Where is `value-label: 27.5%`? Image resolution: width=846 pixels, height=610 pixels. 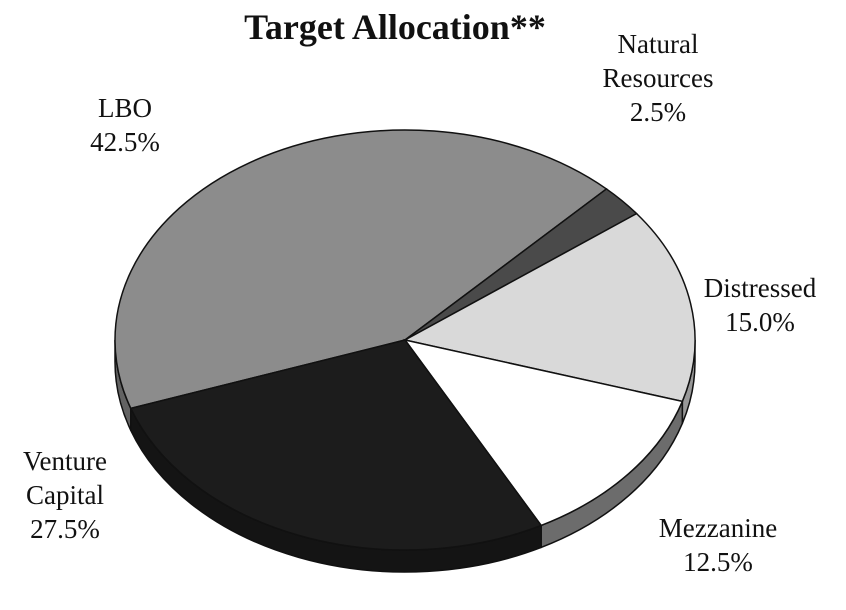 value-label: 27.5% is located at coordinates (65, 529).